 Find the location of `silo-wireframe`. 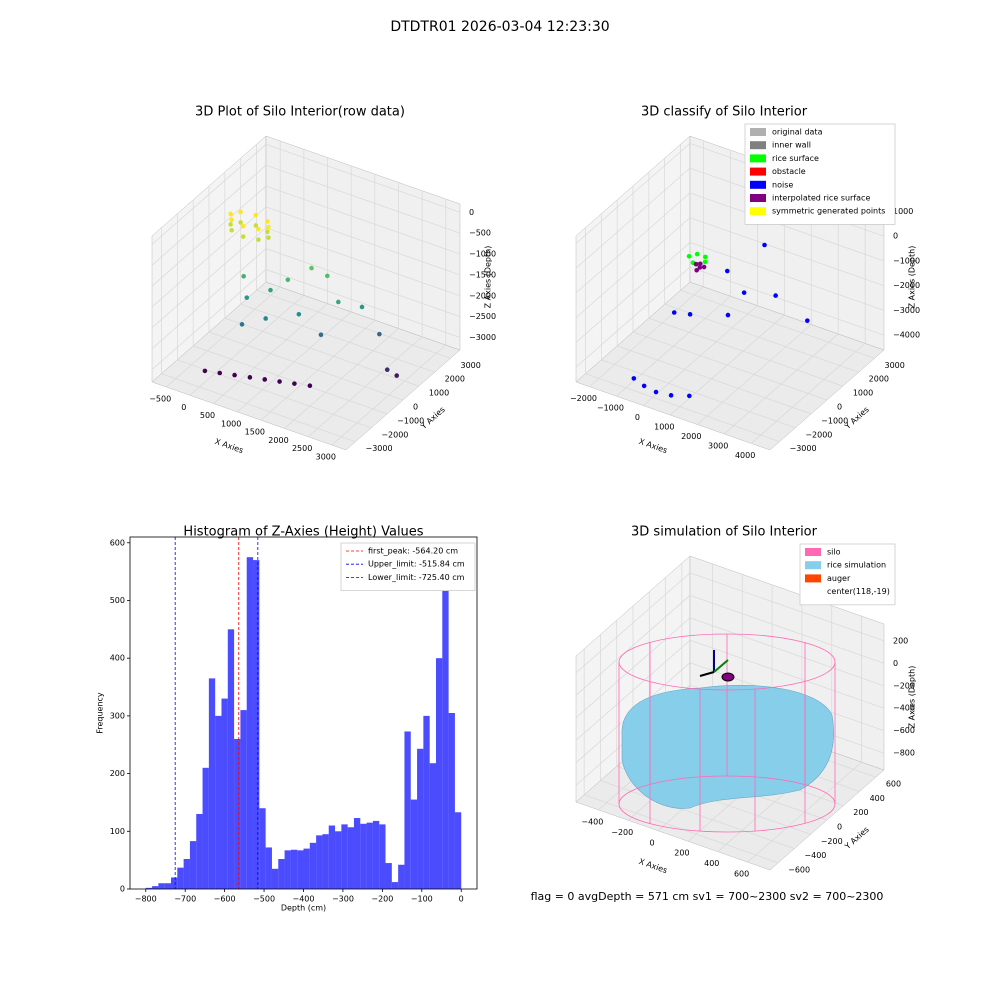

silo-wireframe is located at coordinates (727, 733).